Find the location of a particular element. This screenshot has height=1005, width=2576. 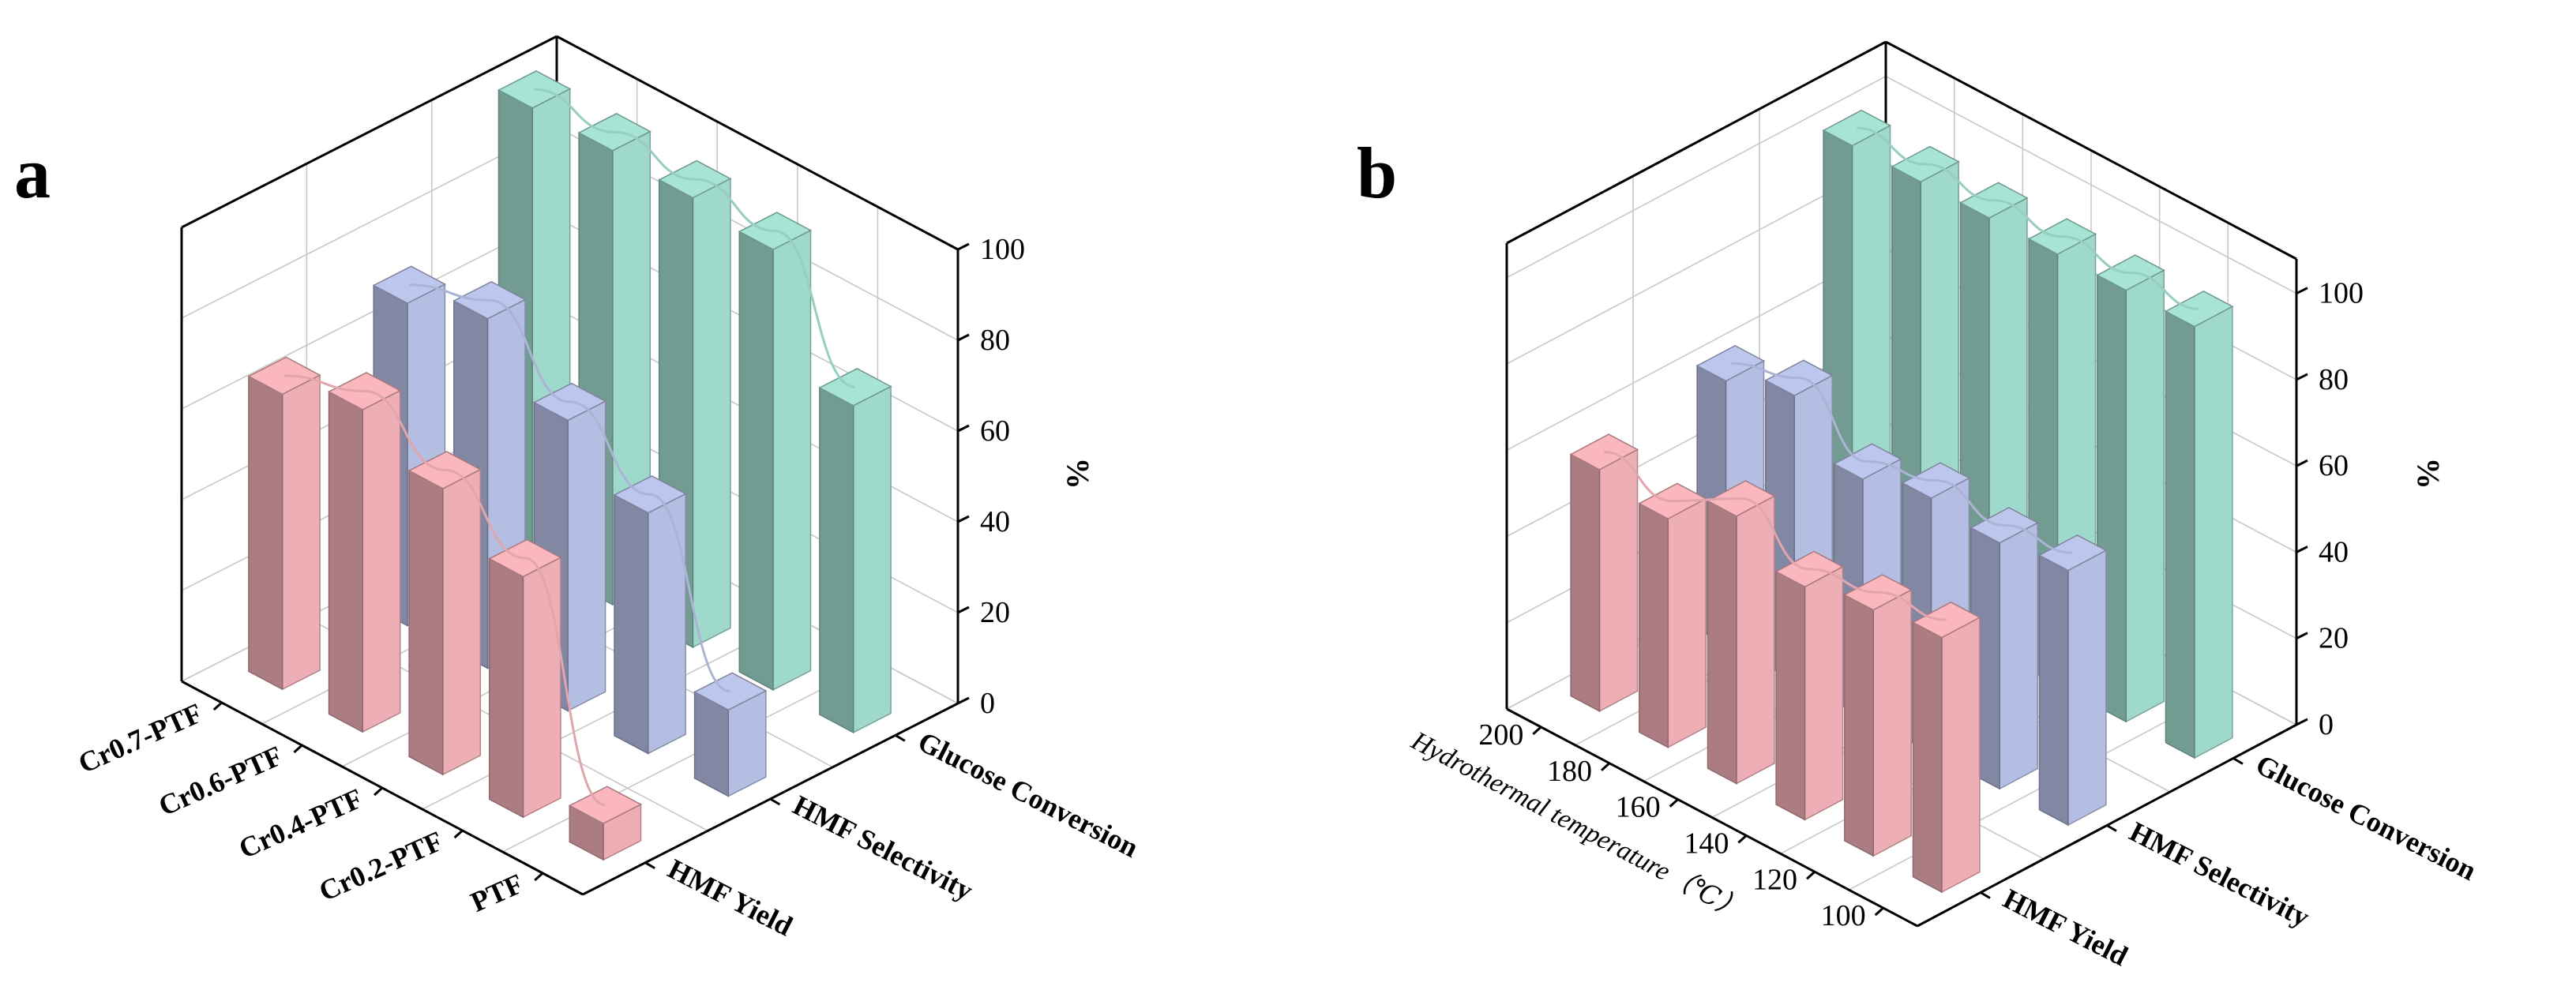

series-label: Glucose Conversion is located at coordinates (2366, 817).